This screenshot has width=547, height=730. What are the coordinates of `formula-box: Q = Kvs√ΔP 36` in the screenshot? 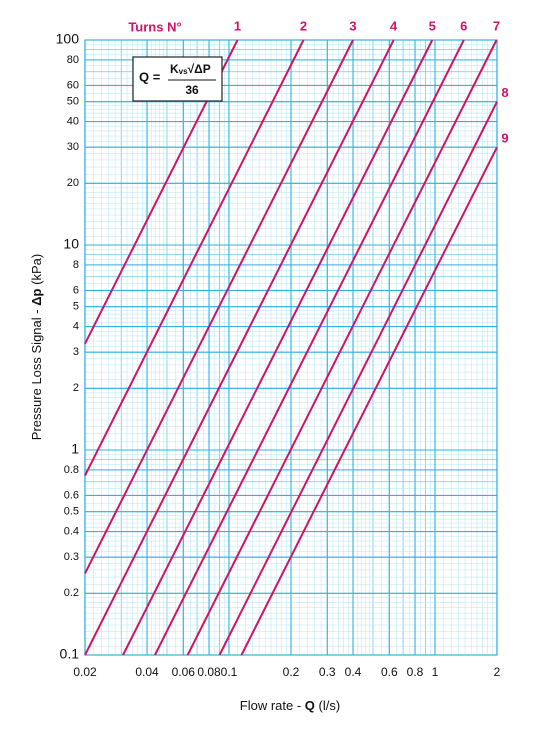 It's located at (177, 79).